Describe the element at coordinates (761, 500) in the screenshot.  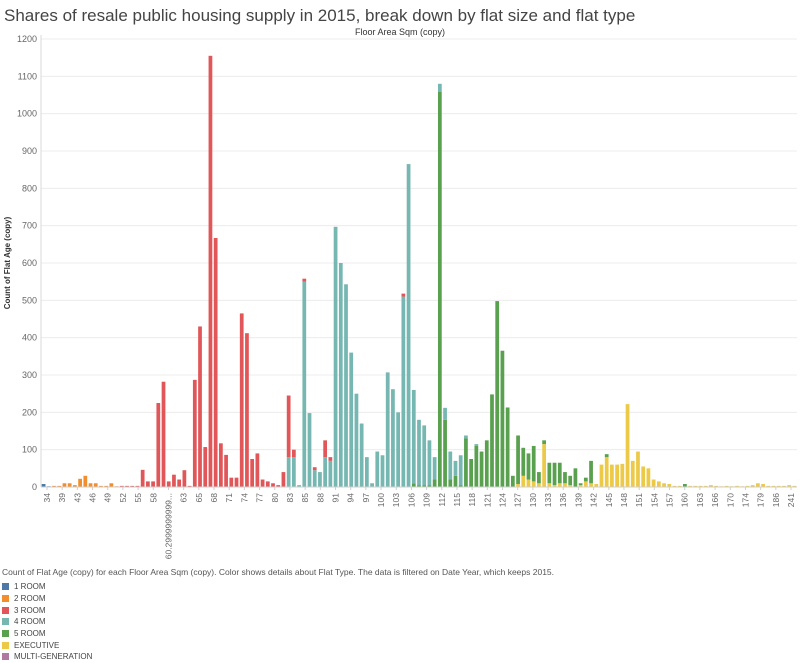
I see `x-tick-label: 179` at that location.